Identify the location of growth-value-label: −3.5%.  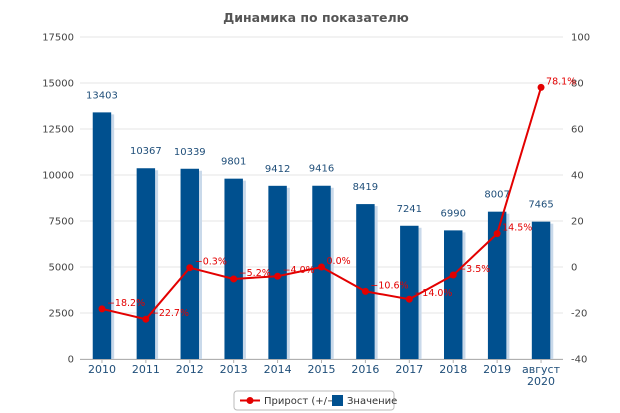
(474, 269).